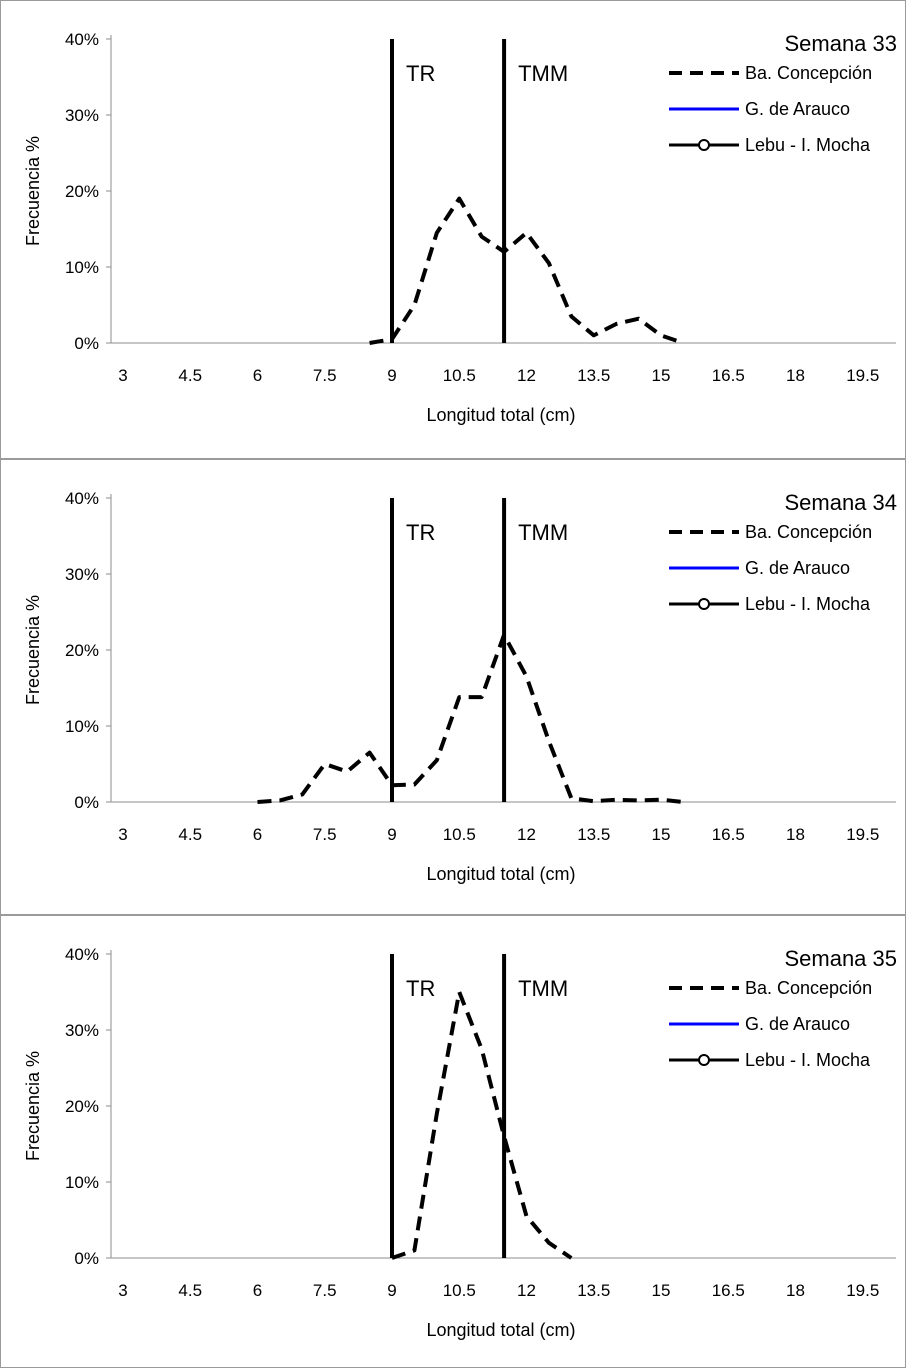 The width and height of the screenshot is (906, 1368). Describe the element at coordinates (840, 502) in the screenshot. I see `chart-title: Semana 34` at that location.